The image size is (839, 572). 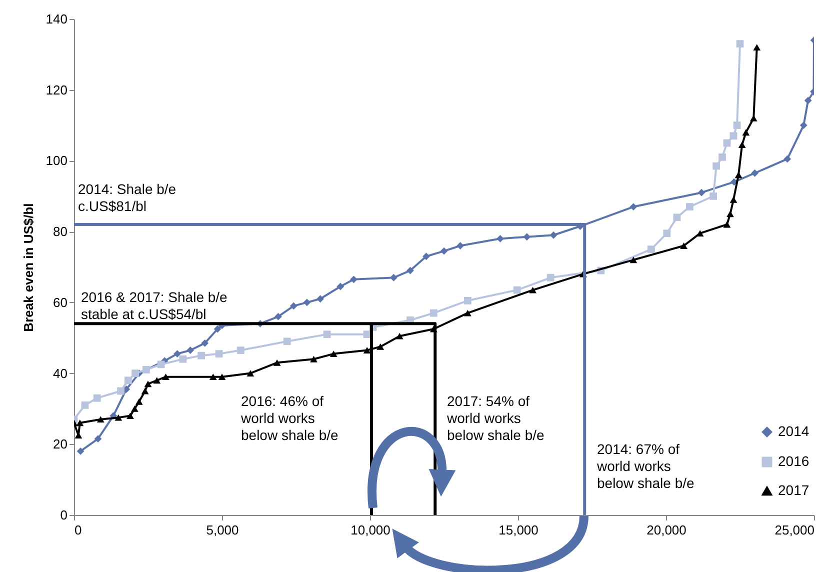 What do you see at coordinates (289, 418) in the screenshot?
I see `annotation: 2016: 46% of world works below shale b/e` at bounding box center [289, 418].